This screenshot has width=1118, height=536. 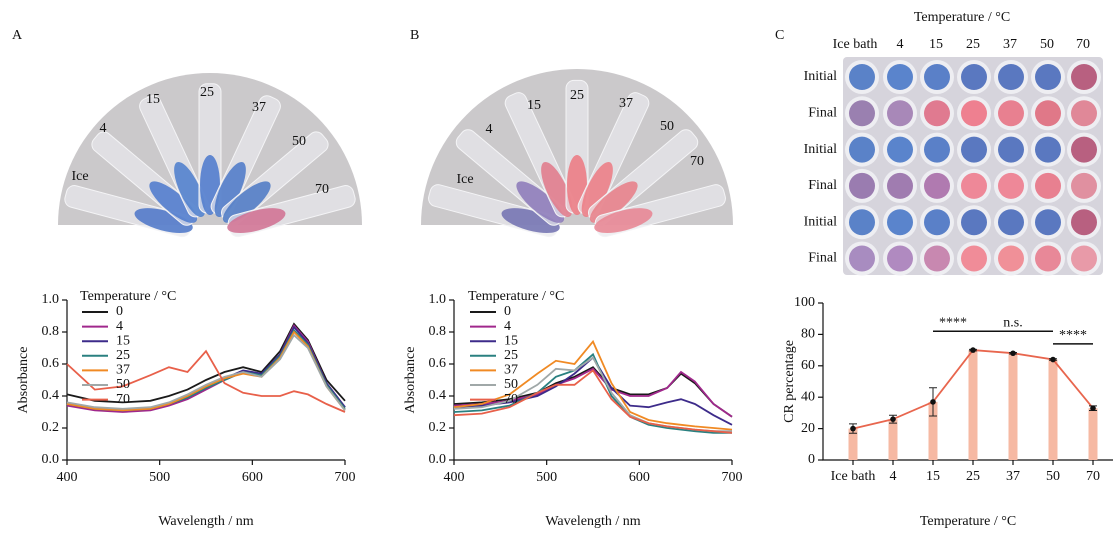 I want to click on y-tick-label: 60, so click(x=808, y=365).